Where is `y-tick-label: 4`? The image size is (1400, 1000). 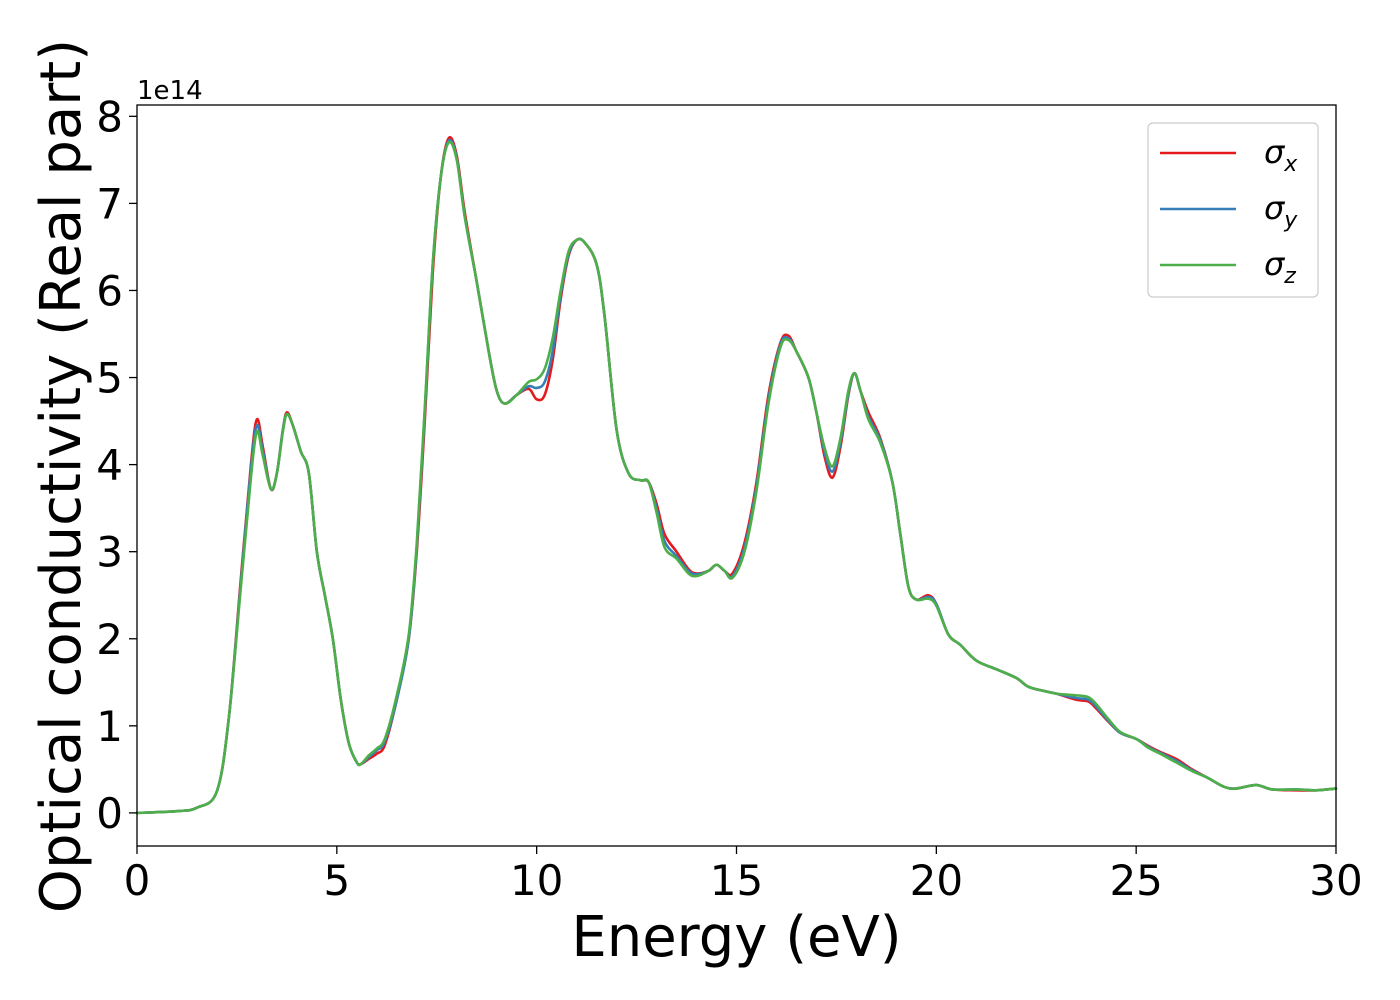
y-tick-label: 4 is located at coordinates (109, 465).